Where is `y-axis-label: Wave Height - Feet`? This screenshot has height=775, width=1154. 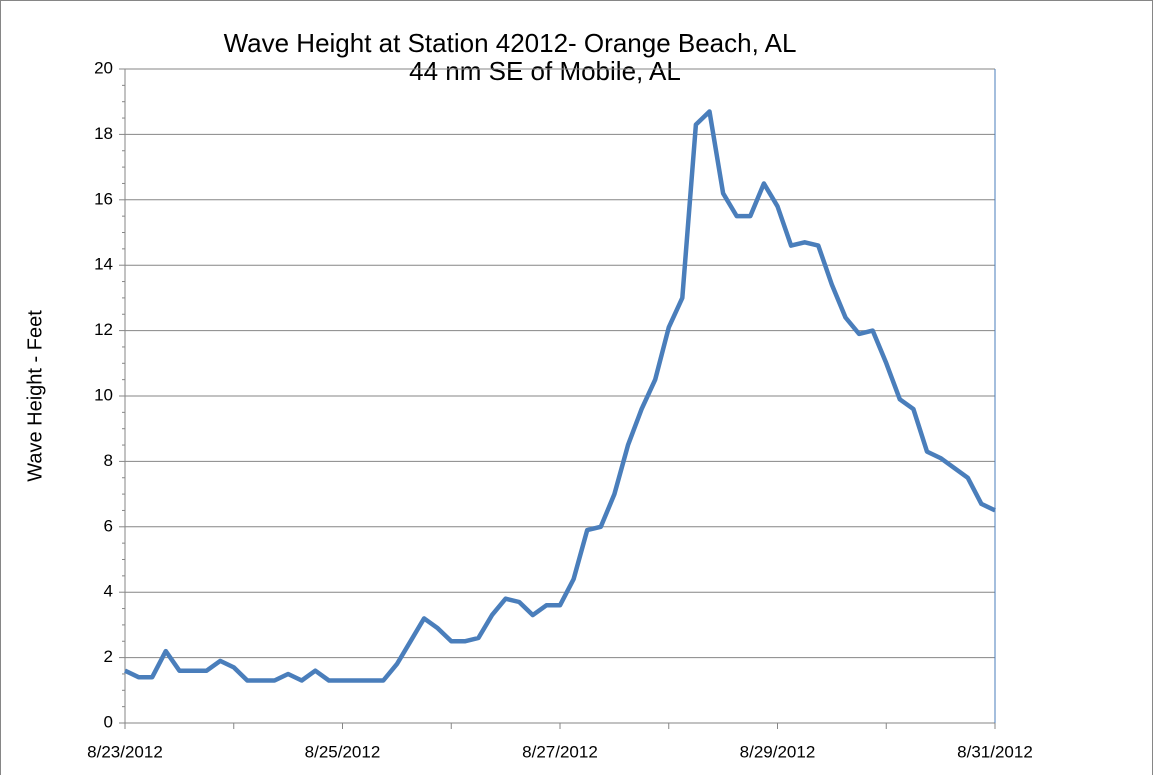
y-axis-label: Wave Height - Feet is located at coordinates (35, 396).